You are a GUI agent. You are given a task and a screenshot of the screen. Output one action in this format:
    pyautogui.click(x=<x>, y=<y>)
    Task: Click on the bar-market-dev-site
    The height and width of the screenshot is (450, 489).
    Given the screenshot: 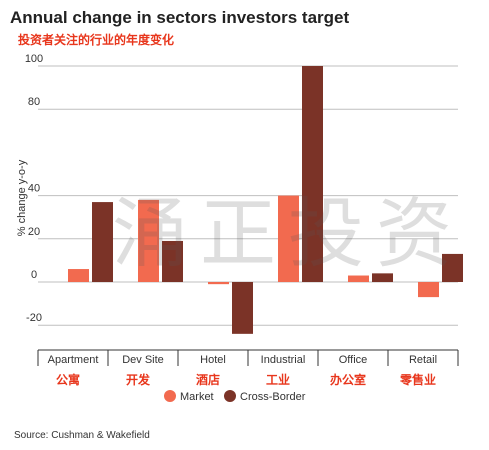 What is the action you would take?
    pyautogui.click(x=148, y=240)
    